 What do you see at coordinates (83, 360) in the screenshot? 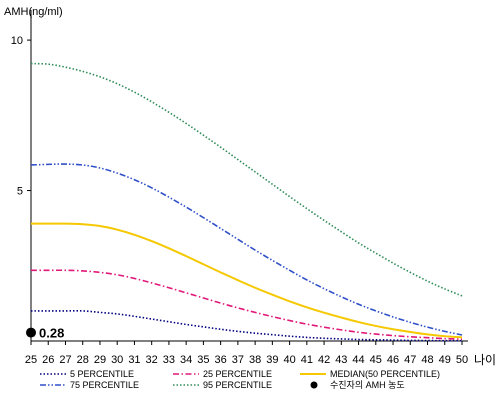
I see `x-tick-label: 28` at bounding box center [83, 360].